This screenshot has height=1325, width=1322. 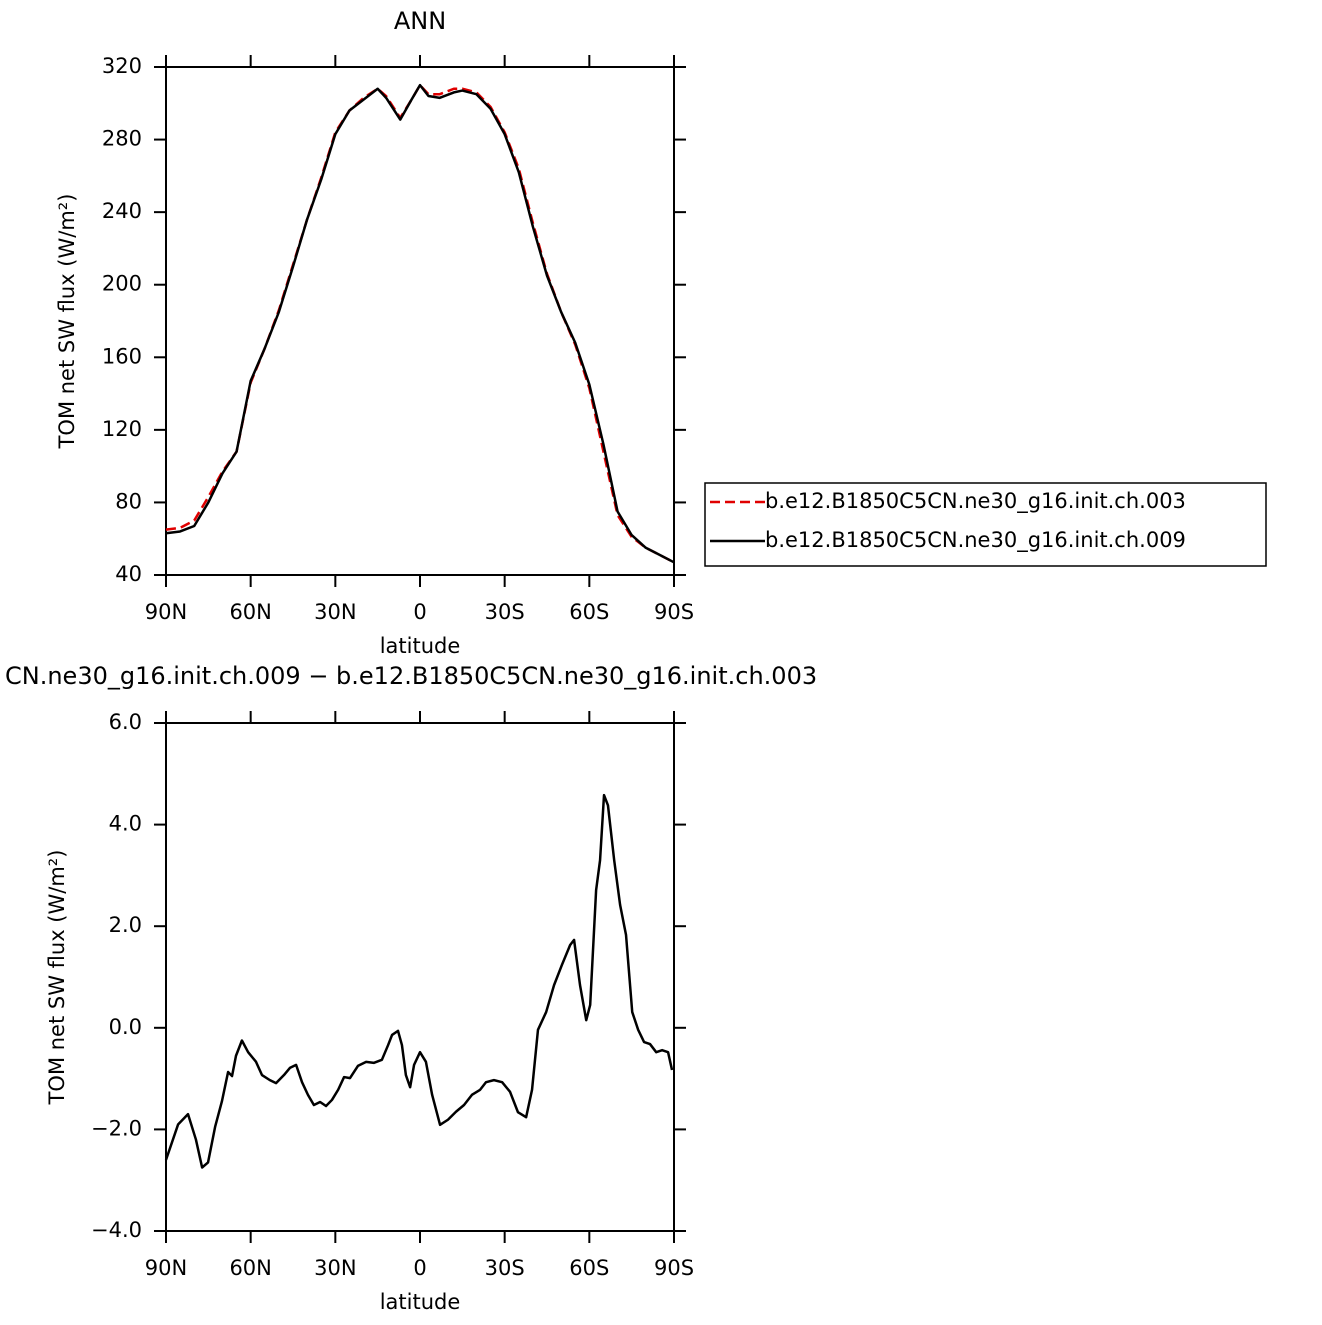 What do you see at coordinates (122, 66) in the screenshot?
I see `y-tick-label: 320` at bounding box center [122, 66].